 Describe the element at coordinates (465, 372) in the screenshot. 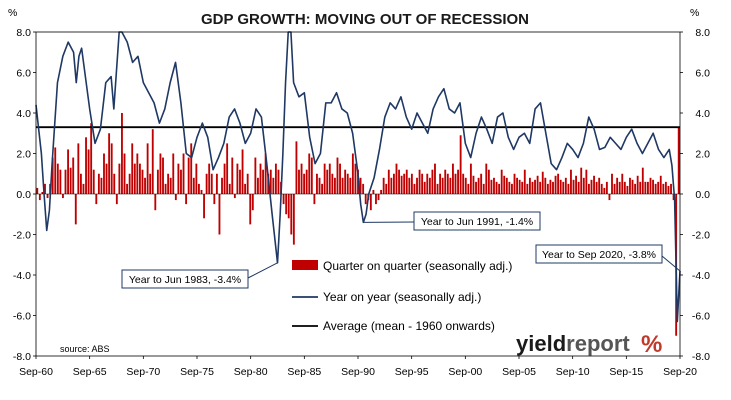

I see `x-tick-label: Sep-00` at that location.